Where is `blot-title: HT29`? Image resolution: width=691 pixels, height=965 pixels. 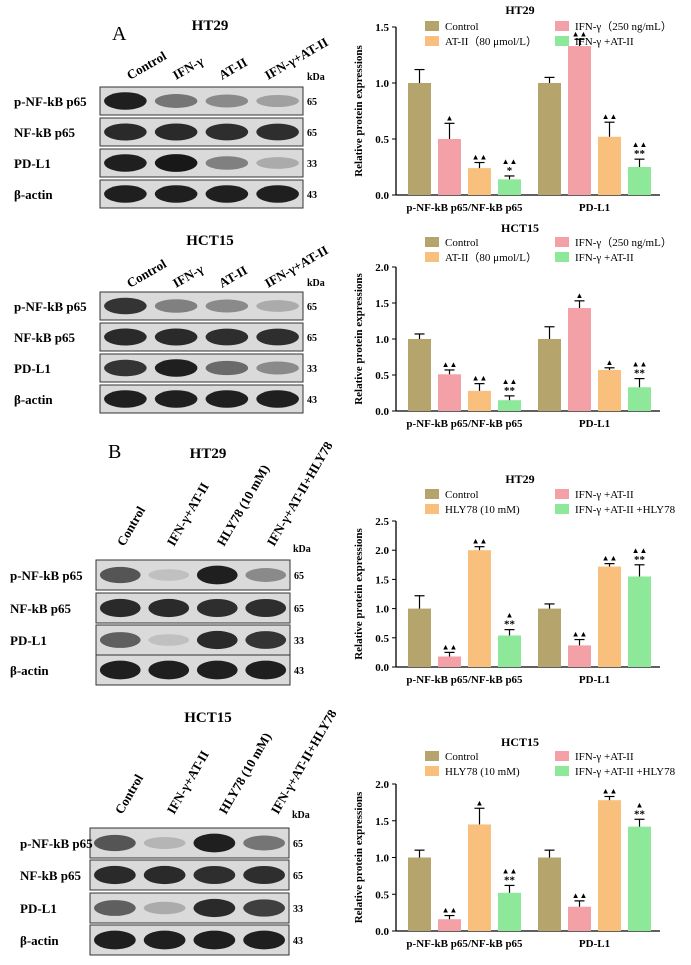 blot-title: HT29 is located at coordinates (210, 26).